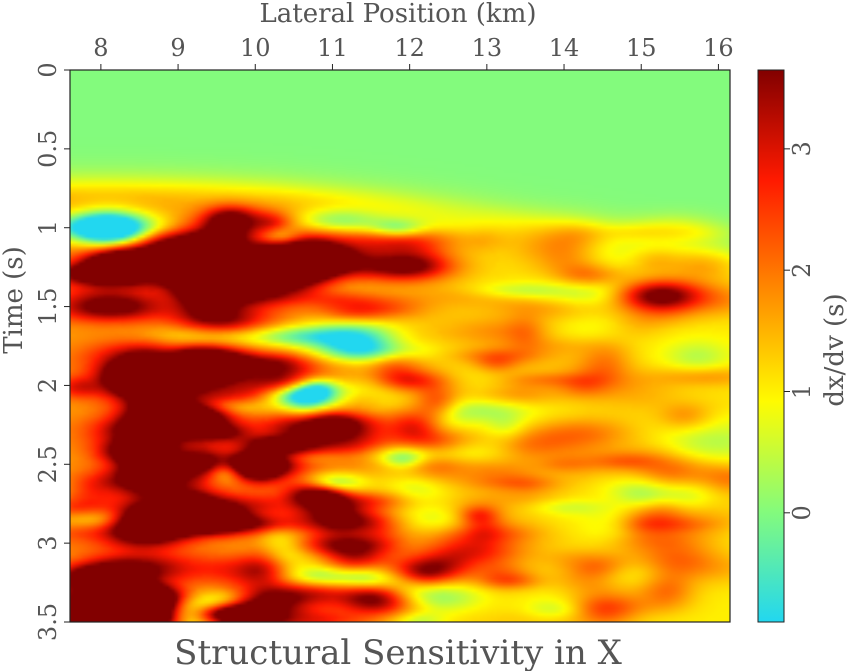 Image resolution: width=856 pixels, height=671 pixels. Describe the element at coordinates (800, 330) in the screenshot. I see `colorbar-ticks: 0 1 2 3` at that location.